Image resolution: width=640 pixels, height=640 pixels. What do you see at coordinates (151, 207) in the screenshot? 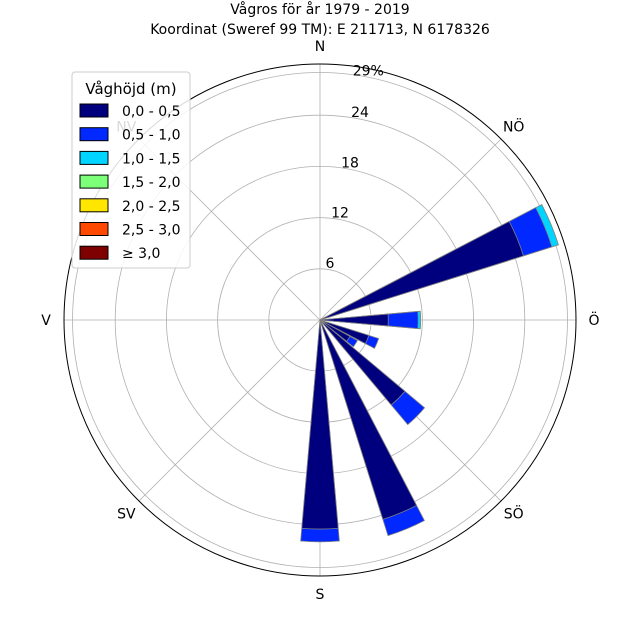
I see `legend-label-4: 2,0 - 2,5` at bounding box center [151, 207].